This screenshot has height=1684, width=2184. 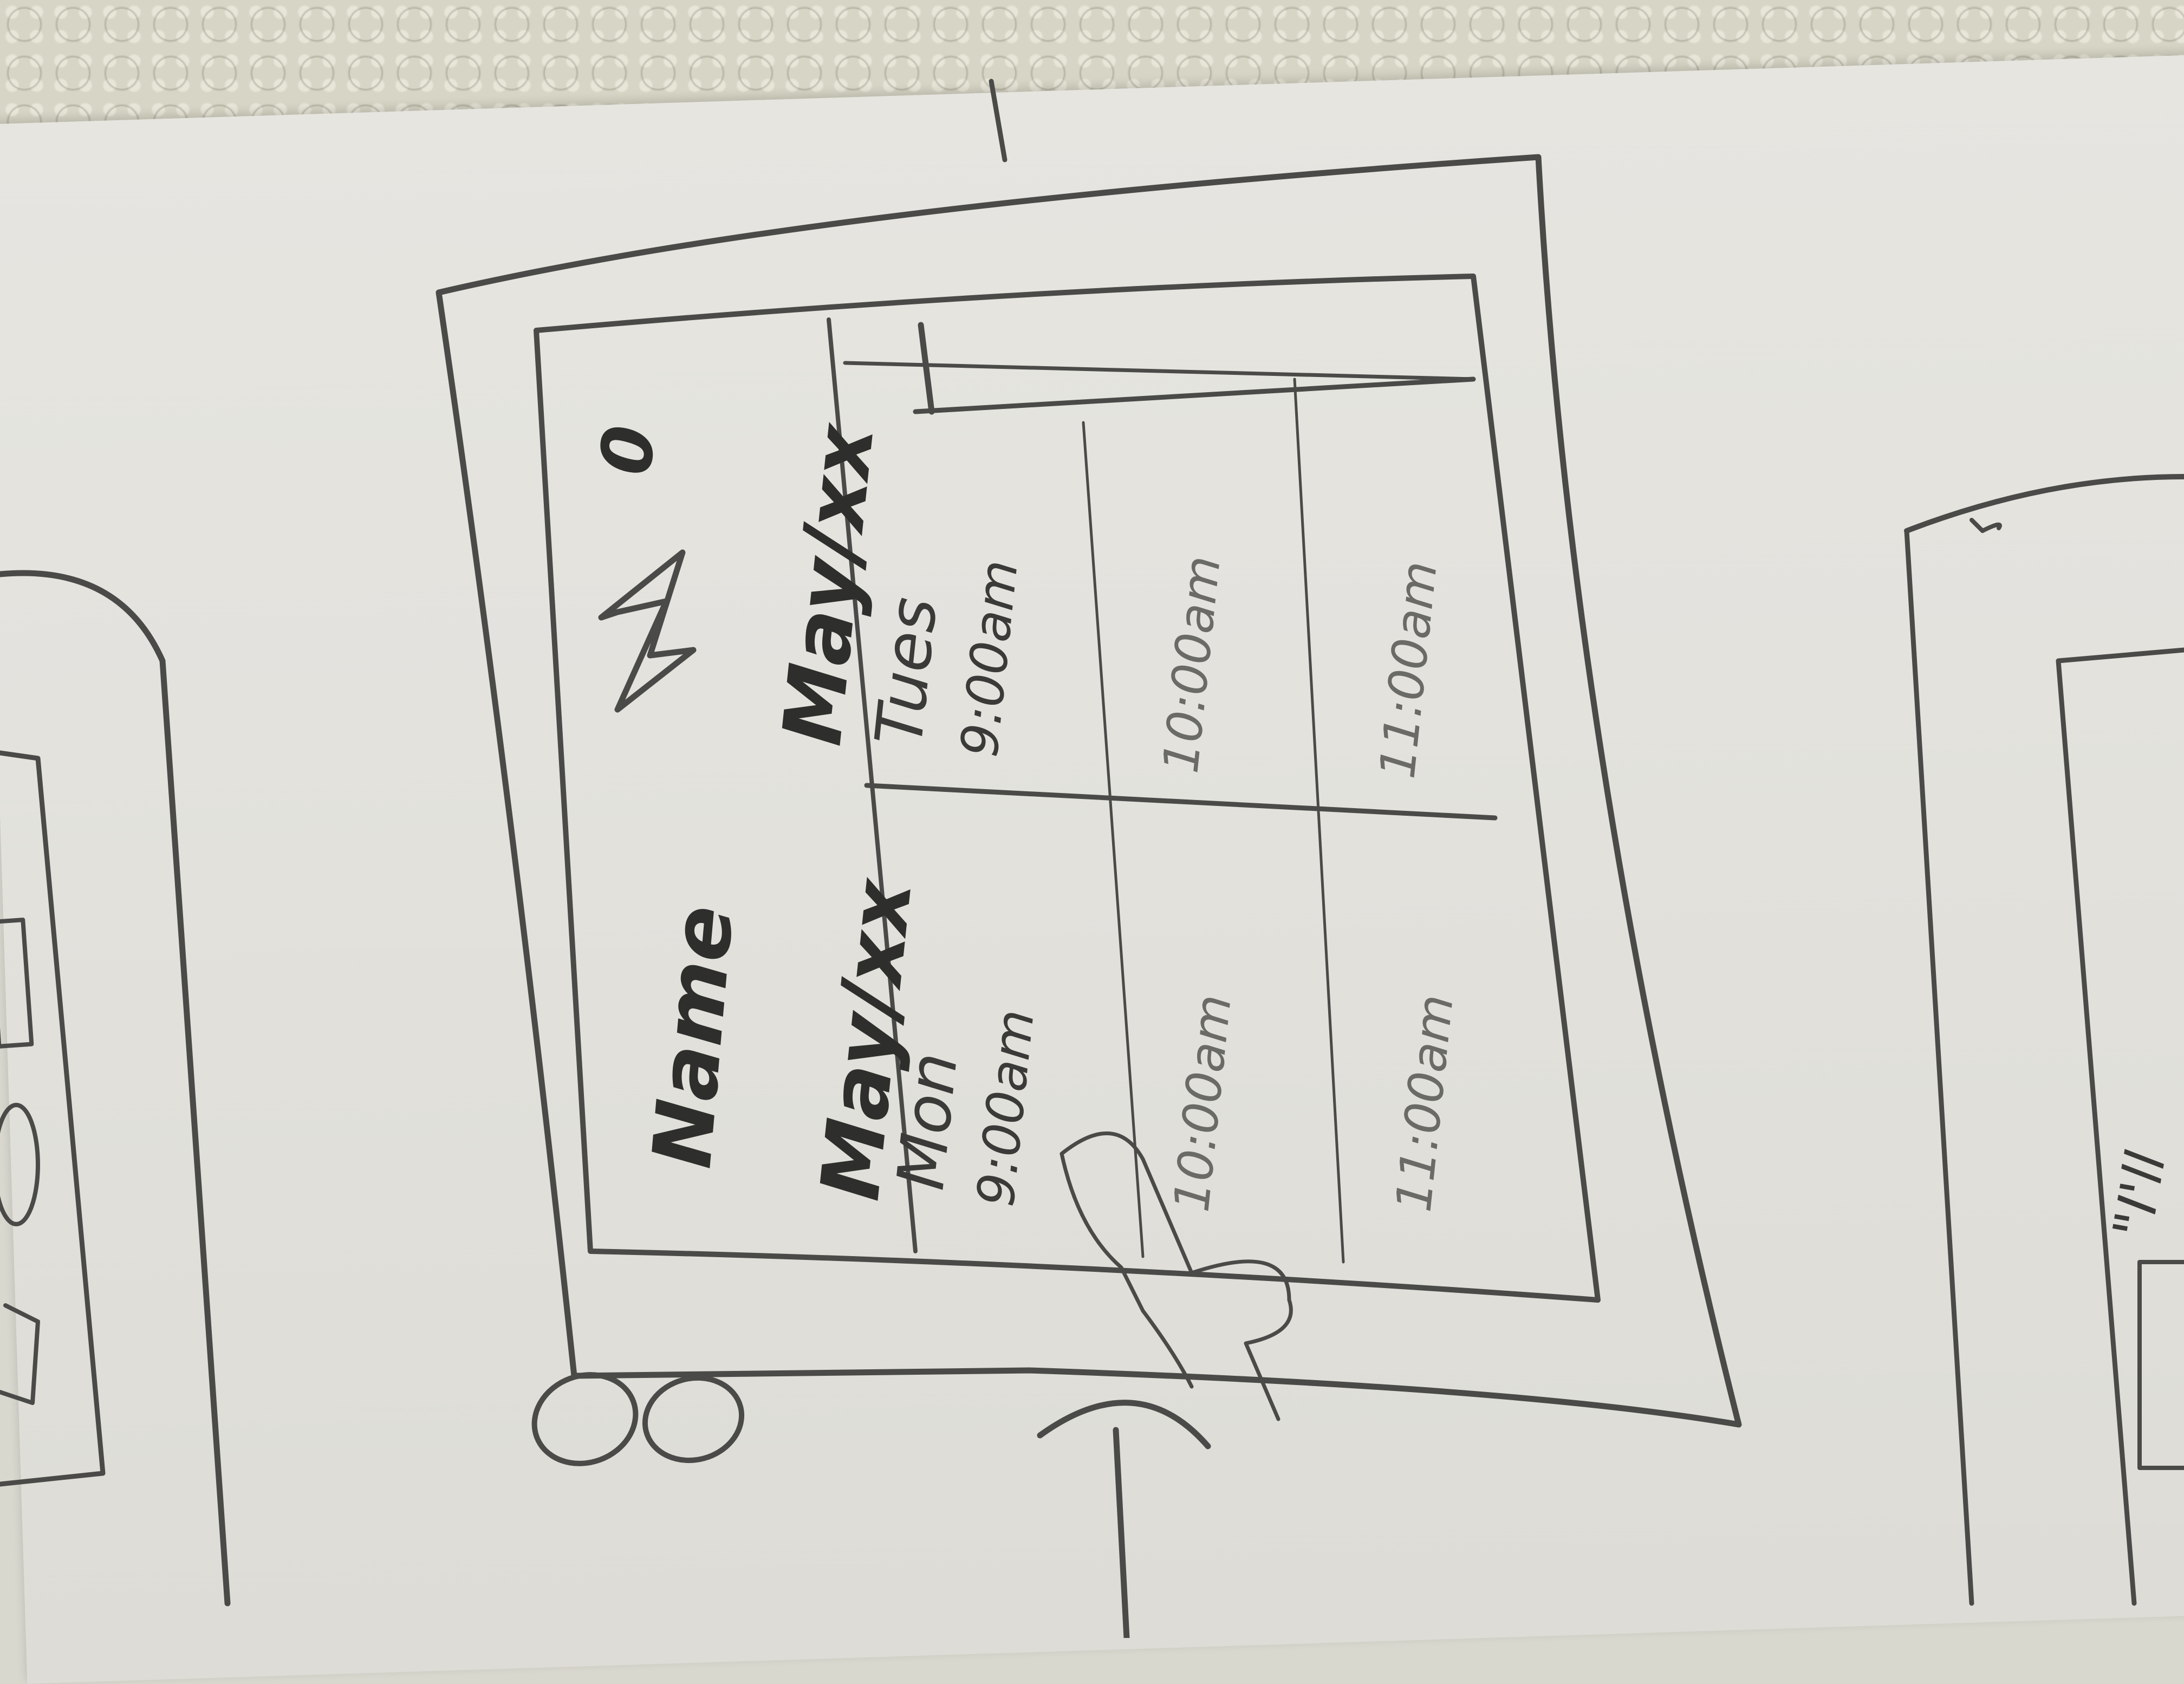 What do you see at coordinates (693, 1037) in the screenshot?
I see `name-label: Name` at bounding box center [693, 1037].